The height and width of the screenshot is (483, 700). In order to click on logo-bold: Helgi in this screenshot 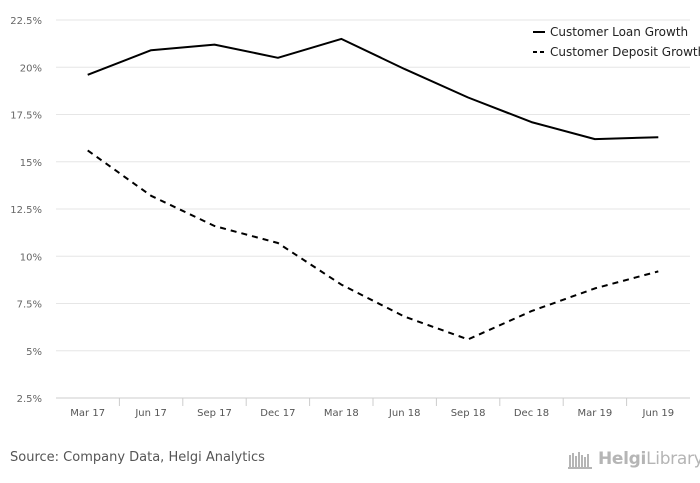, I will do `click(622, 459)`.